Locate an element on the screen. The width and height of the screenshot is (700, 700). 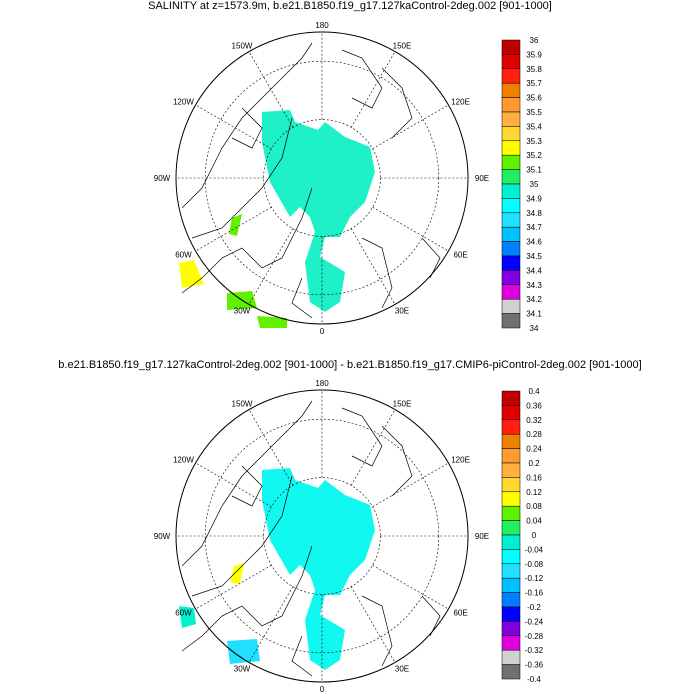
difference-patch-teal is located at coordinates (187, 617).